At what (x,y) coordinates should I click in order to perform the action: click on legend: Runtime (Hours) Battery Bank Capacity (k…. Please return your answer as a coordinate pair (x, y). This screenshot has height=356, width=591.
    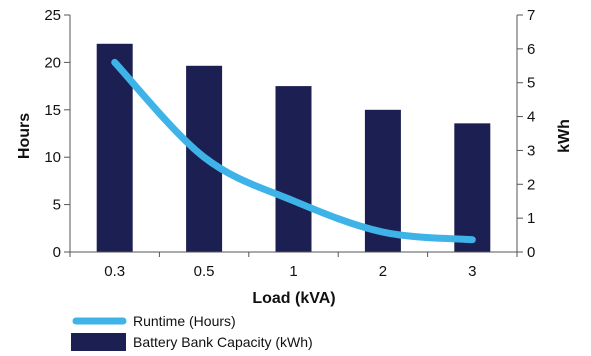
    Looking at the image, I should click on (192, 332).